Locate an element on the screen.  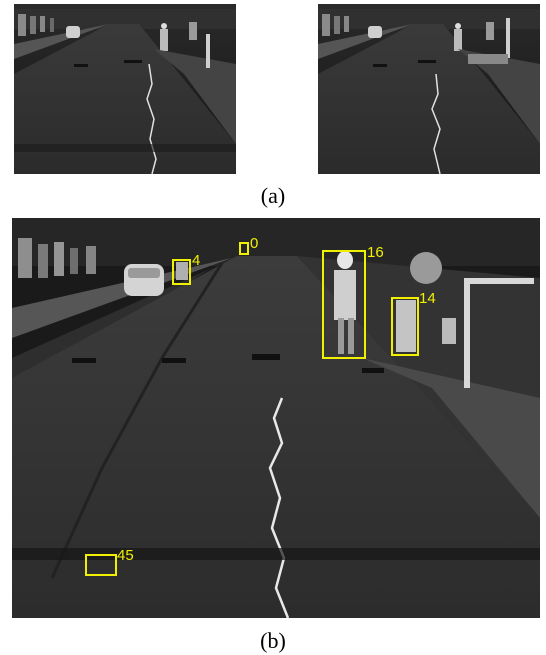
detection-label-45: 45 is located at coordinates (125, 555).